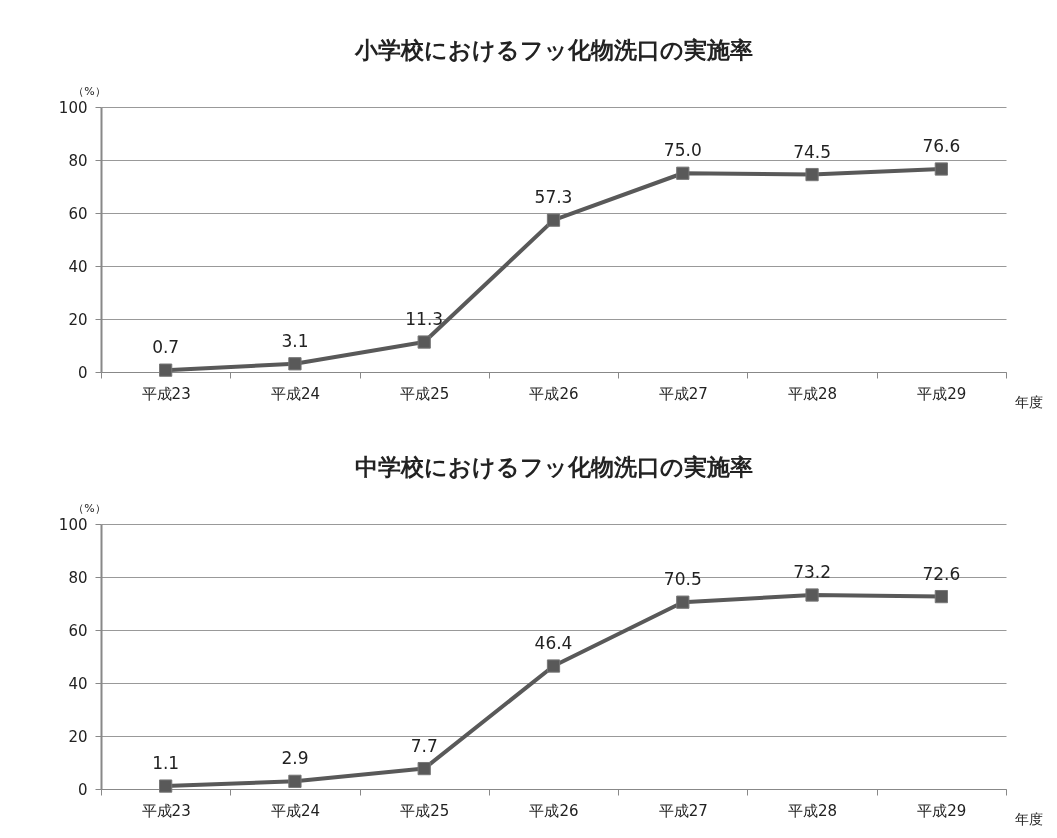 The height and width of the screenshot is (838, 1057). Describe the element at coordinates (682, 150) in the screenshot. I see `data-label: 75.0` at that location.